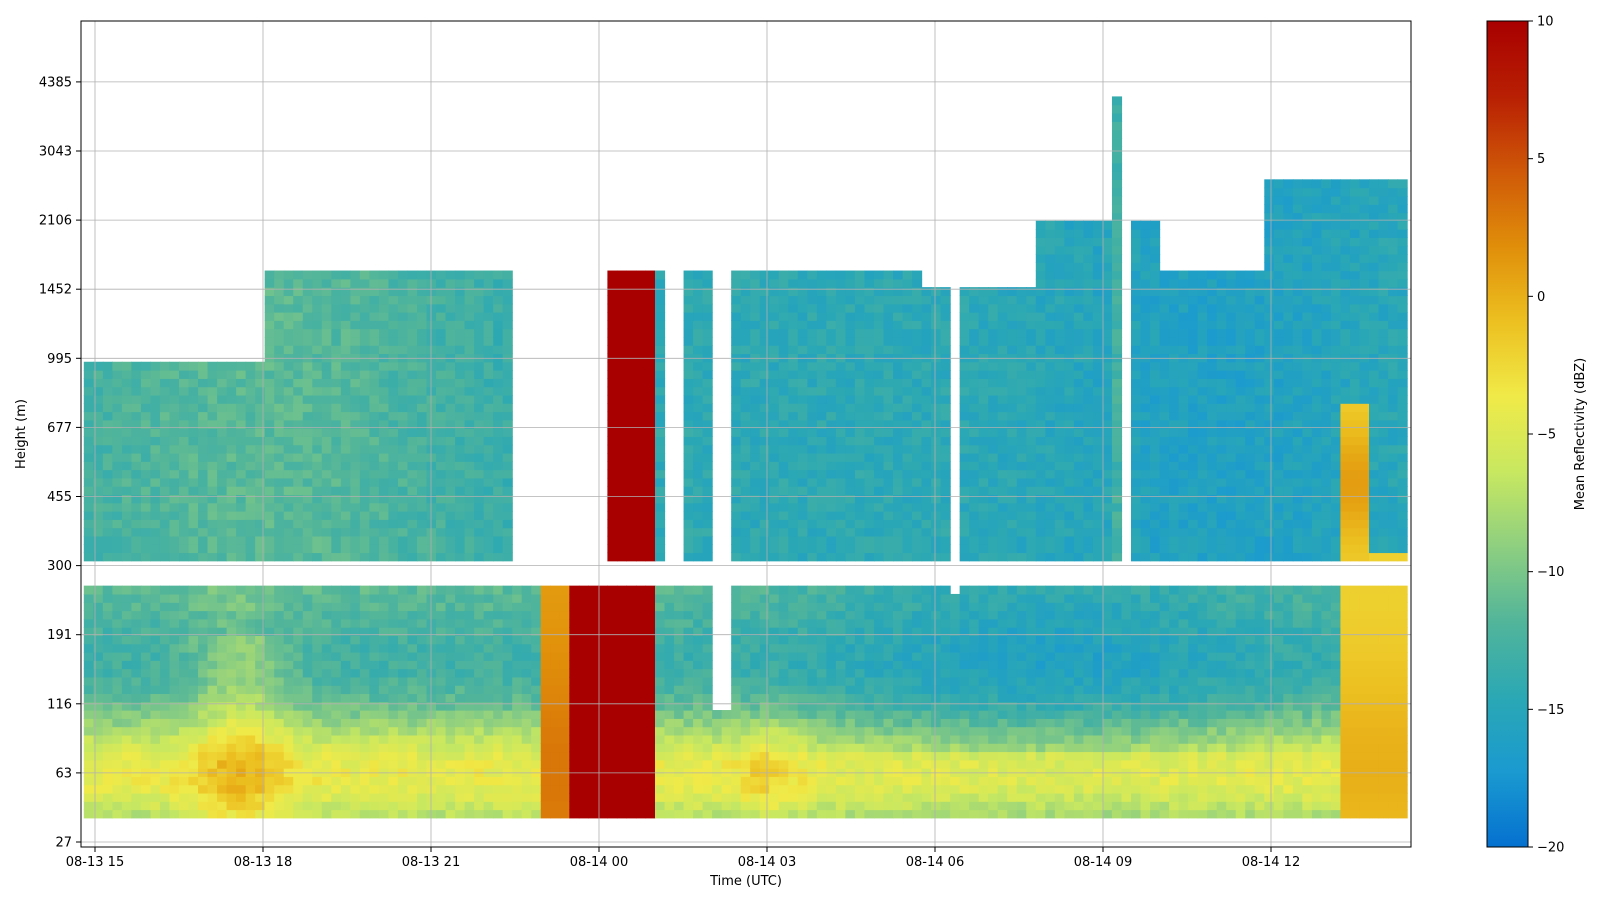 This screenshot has height=900, width=1600. I want to click on y-tick-label: 300, so click(59, 566).